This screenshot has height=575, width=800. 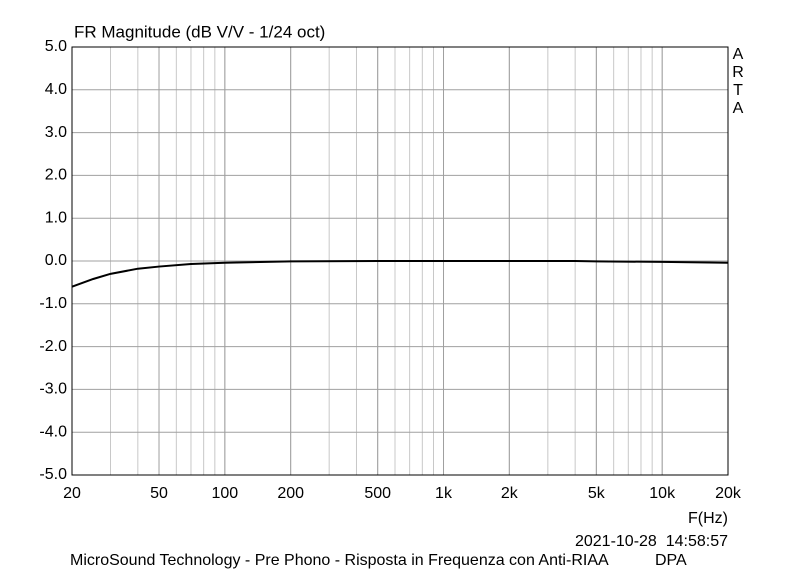 I want to click on x-tick-label: 1k, so click(x=444, y=493).